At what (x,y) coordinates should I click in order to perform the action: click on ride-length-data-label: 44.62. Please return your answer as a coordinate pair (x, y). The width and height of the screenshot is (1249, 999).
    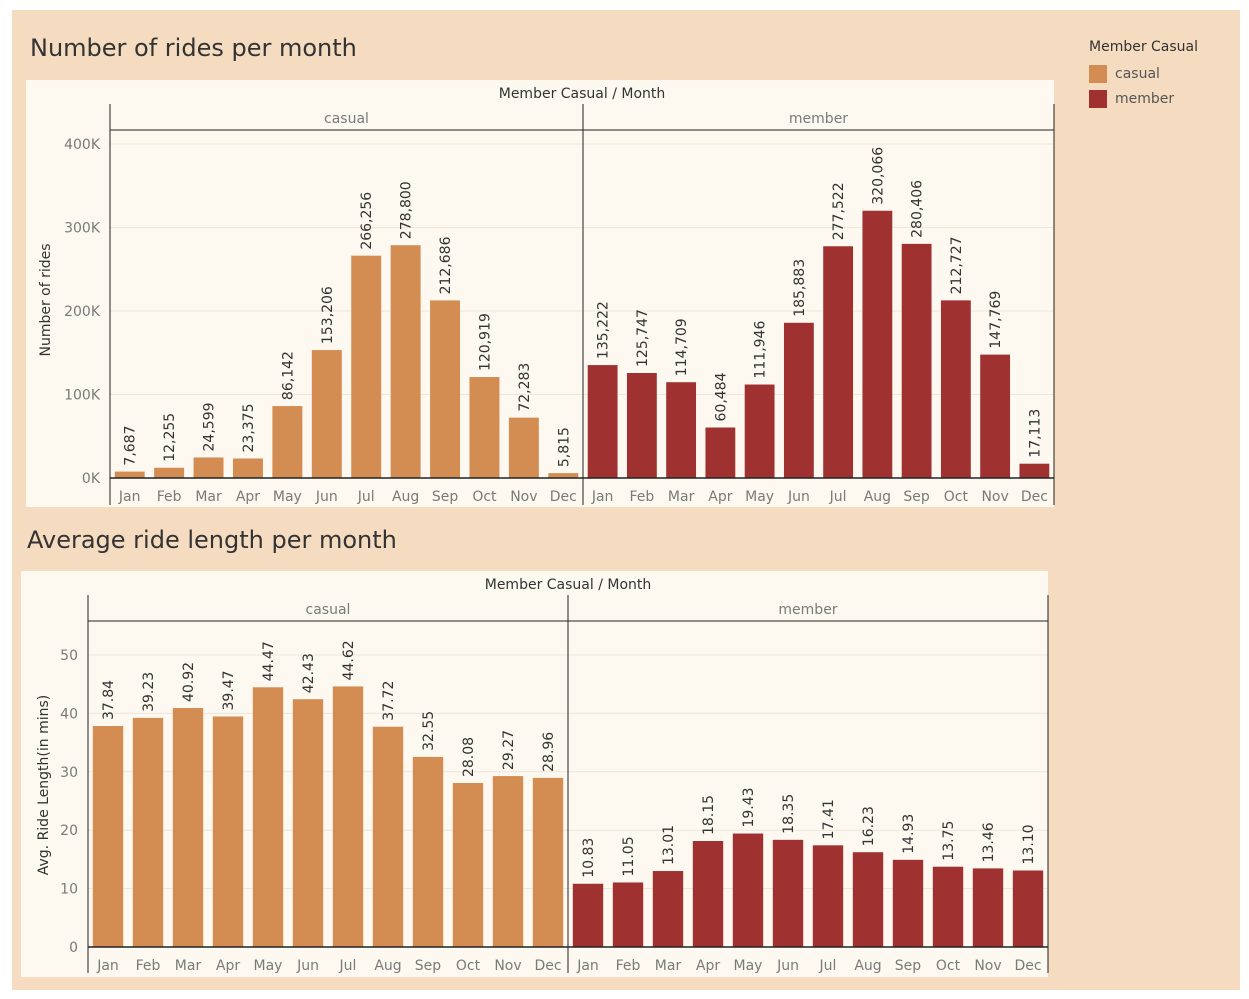
    Looking at the image, I should click on (349, 660).